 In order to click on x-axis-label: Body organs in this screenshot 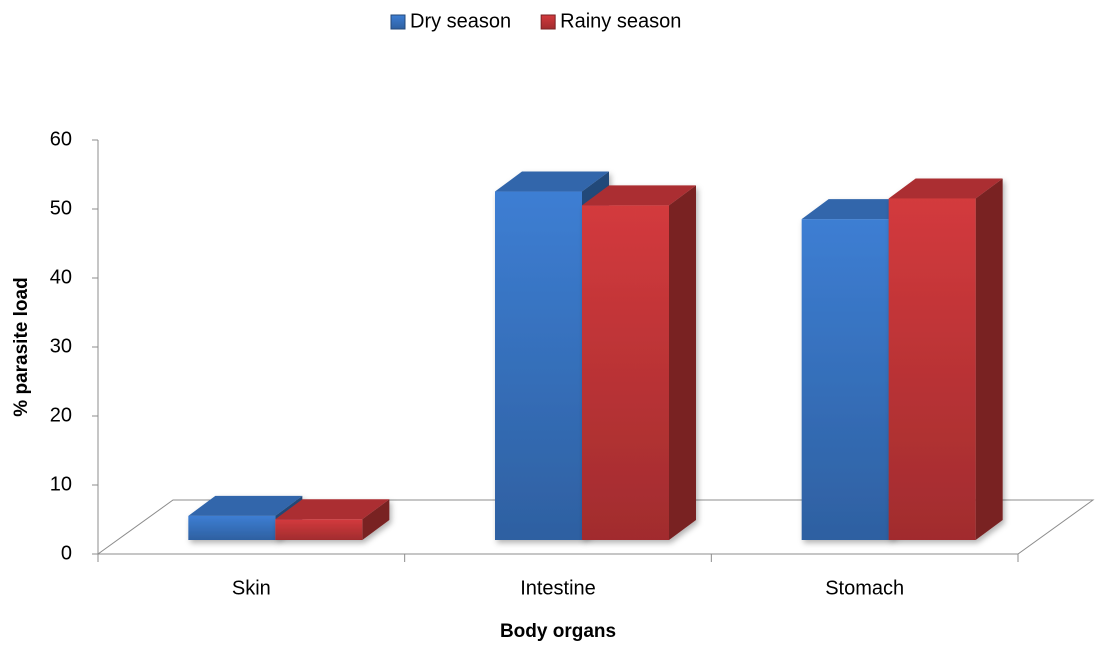, I will do `click(558, 631)`.